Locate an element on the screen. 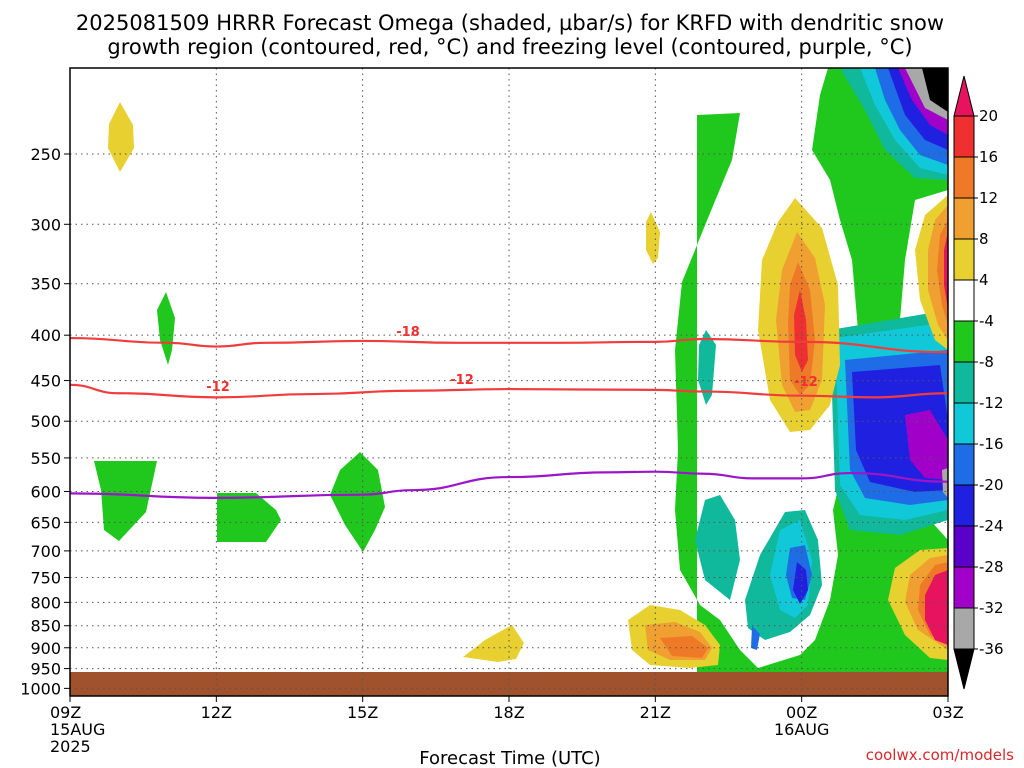 This screenshot has height=768, width=1024. colorbar-label: -8 is located at coordinates (986, 362).